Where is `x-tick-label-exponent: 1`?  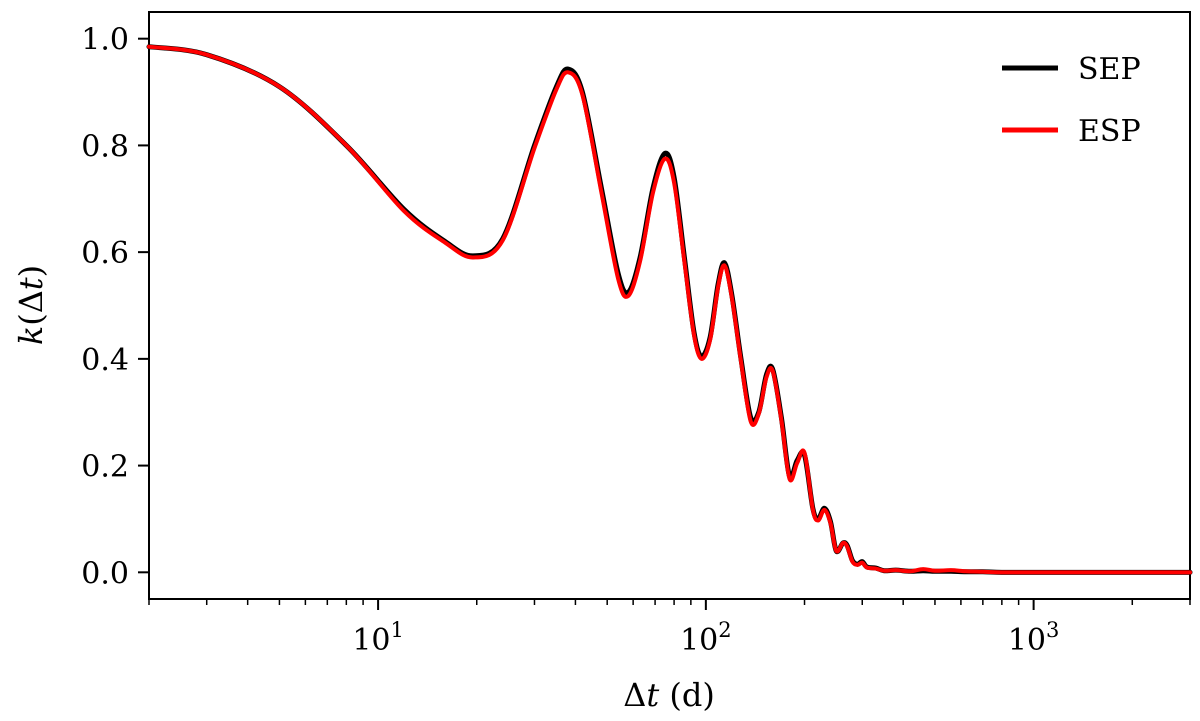
x-tick-label-exponent: 1 is located at coordinates (397, 630).